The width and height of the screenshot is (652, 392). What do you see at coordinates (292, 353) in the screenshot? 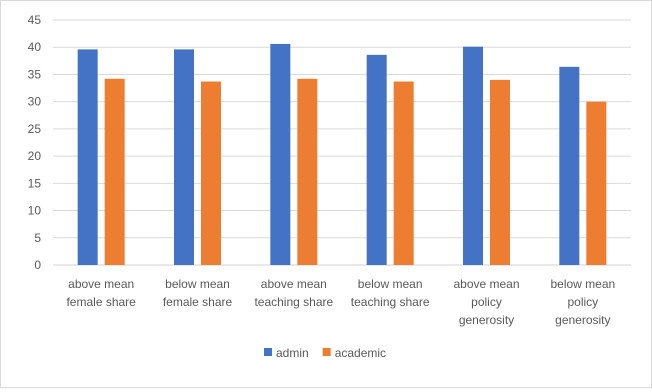
I see `legend-label-admin: admin` at bounding box center [292, 353].